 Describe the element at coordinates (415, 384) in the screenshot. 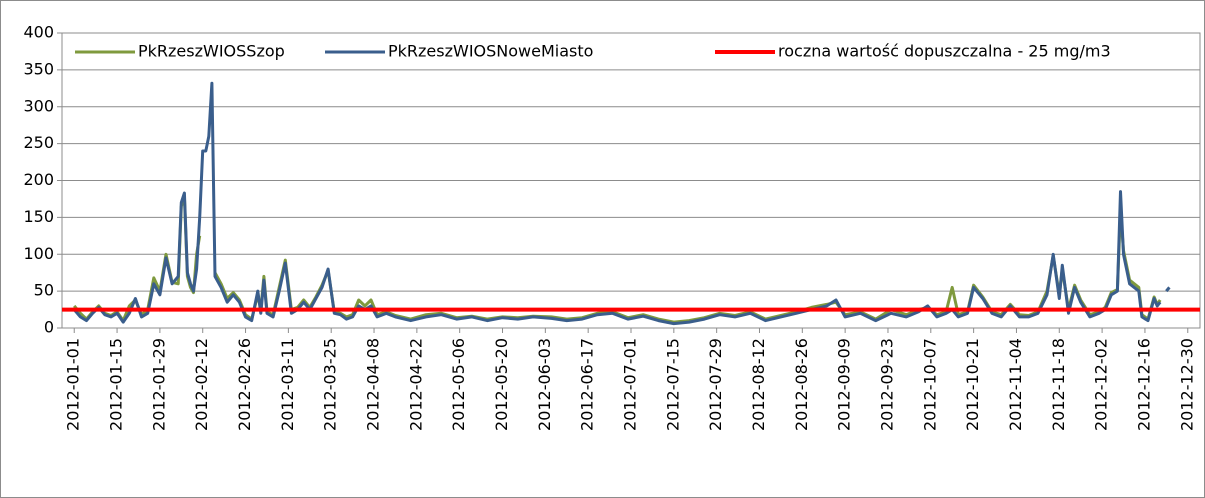

I see `x-tick-label: 2012-04-22` at that location.